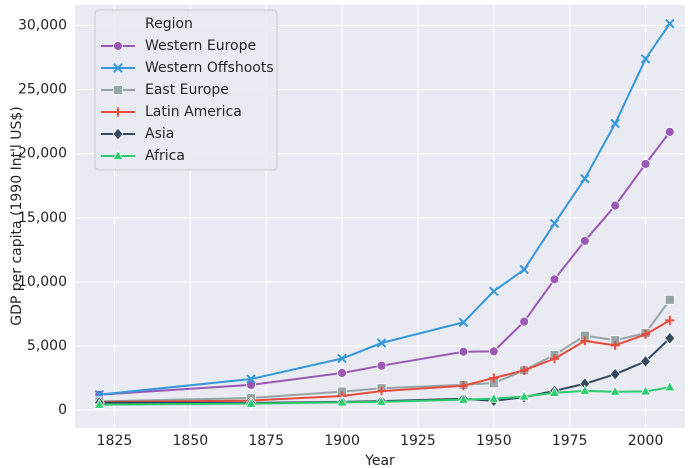  What do you see at coordinates (570, 441) in the screenshot?
I see `x-tick-label: 1975` at bounding box center [570, 441].